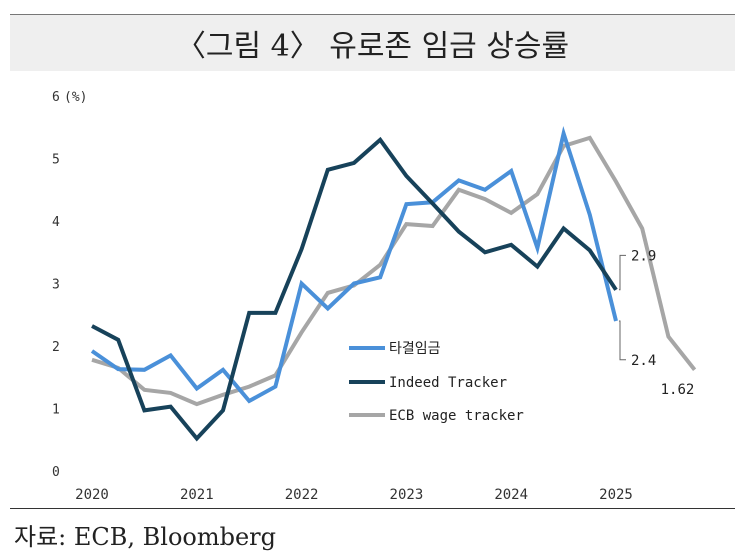 This screenshot has width=735, height=559. What do you see at coordinates (372, 46) in the screenshot?
I see `chart-title: 〈그림 4〉 유로존 임금 상승률` at bounding box center [372, 46].